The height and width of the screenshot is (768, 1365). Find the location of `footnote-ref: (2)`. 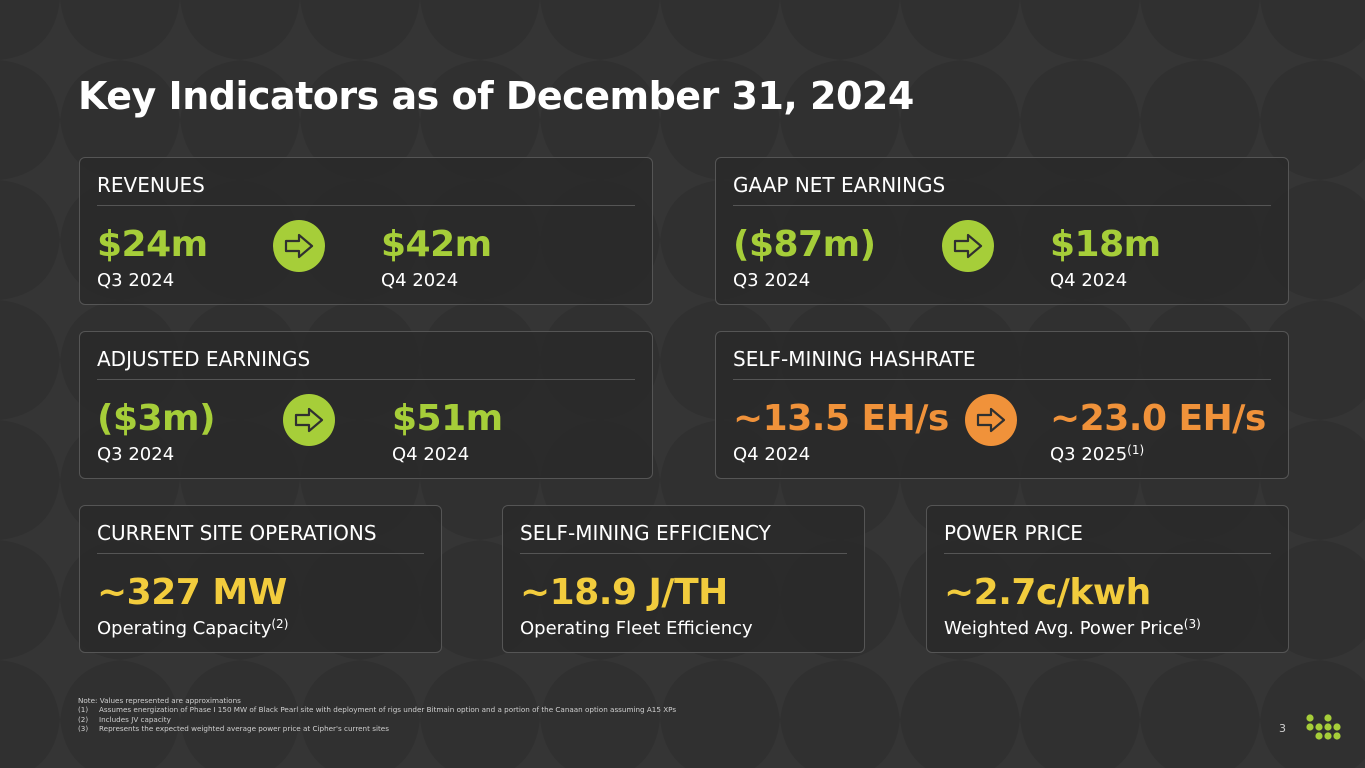

footnote-ref: (2) is located at coordinates (280, 624).